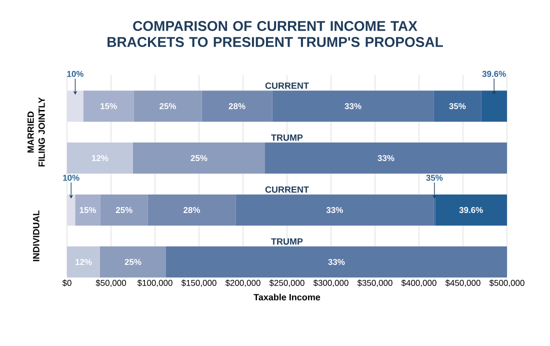 This screenshot has width=550, height=346. I want to click on x-tick-label: $350,000, so click(374, 283).